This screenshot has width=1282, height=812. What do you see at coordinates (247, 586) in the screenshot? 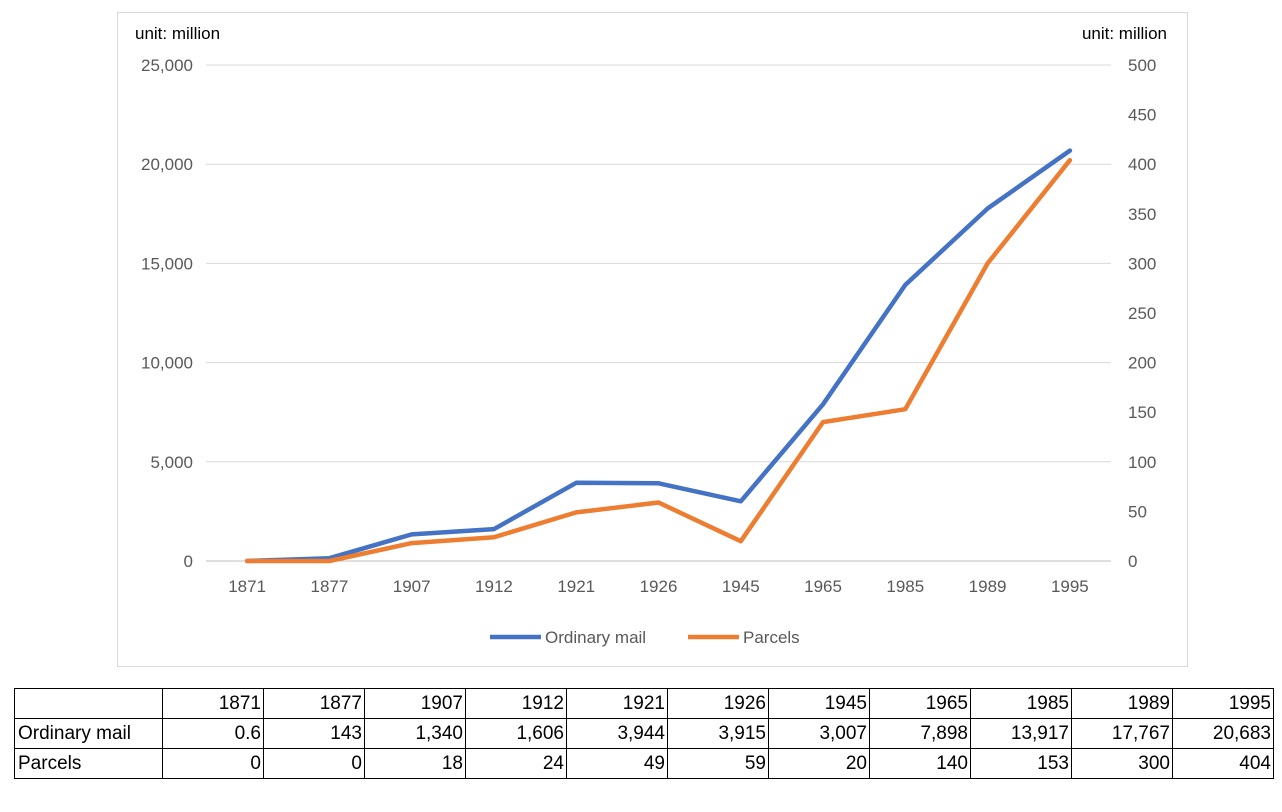
I see `x-axis-tick-label: 1871` at bounding box center [247, 586].